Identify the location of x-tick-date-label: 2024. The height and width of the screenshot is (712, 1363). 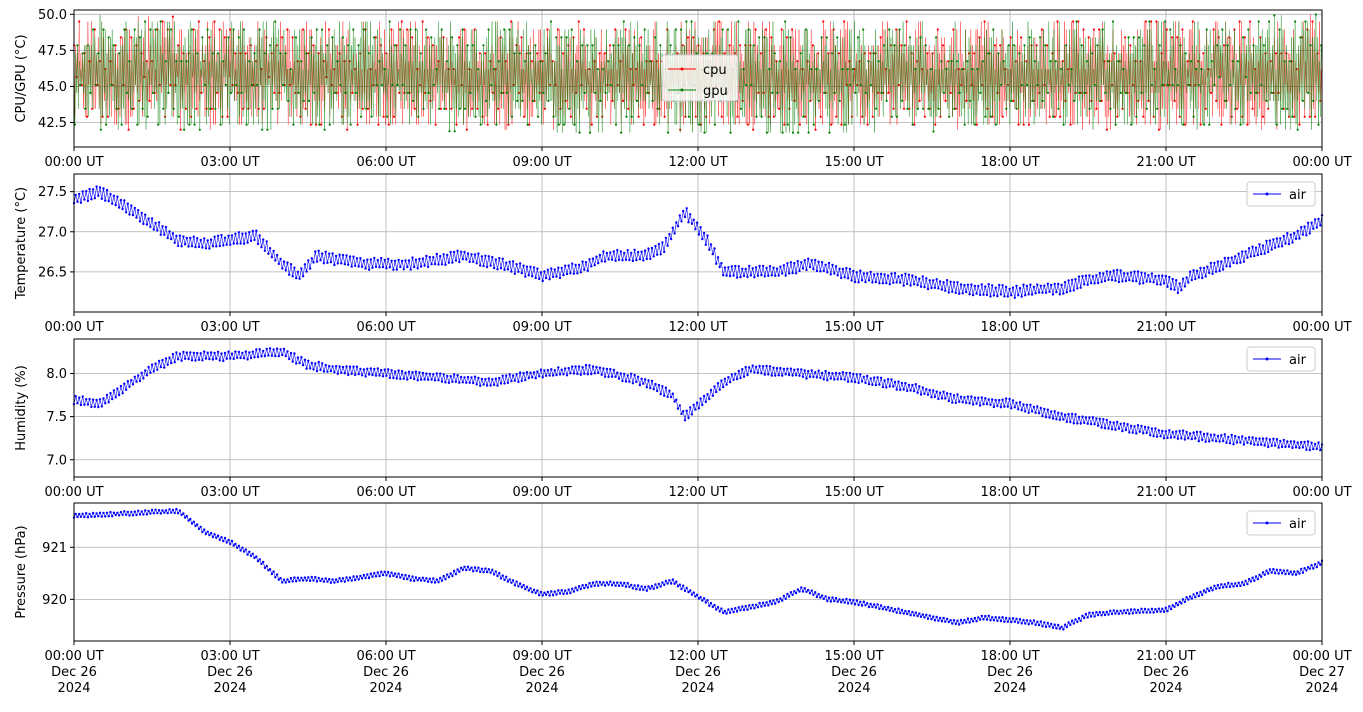
(1009, 688).